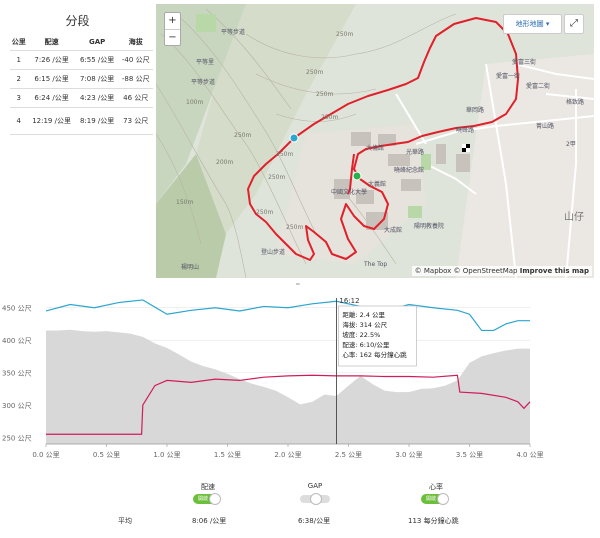 Image resolution: width=600 pixels, height=538 pixels. What do you see at coordinates (51, 121) in the screenshot?
I see `split-pace: 12:19 /公里` at bounding box center [51, 121].